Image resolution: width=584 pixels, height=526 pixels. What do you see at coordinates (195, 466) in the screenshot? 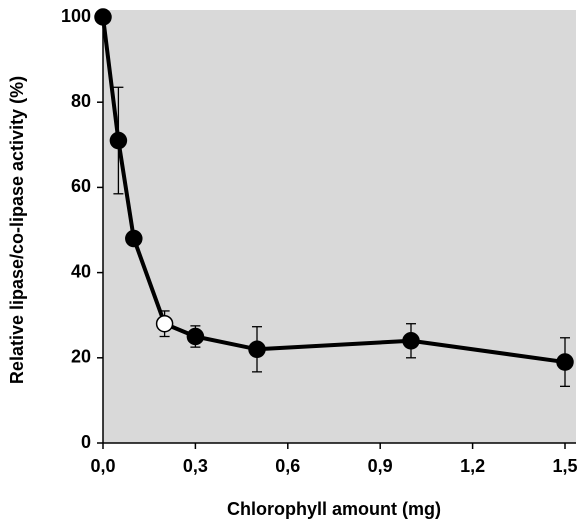
I see `x-tick-label: 0,3` at bounding box center [195, 466].